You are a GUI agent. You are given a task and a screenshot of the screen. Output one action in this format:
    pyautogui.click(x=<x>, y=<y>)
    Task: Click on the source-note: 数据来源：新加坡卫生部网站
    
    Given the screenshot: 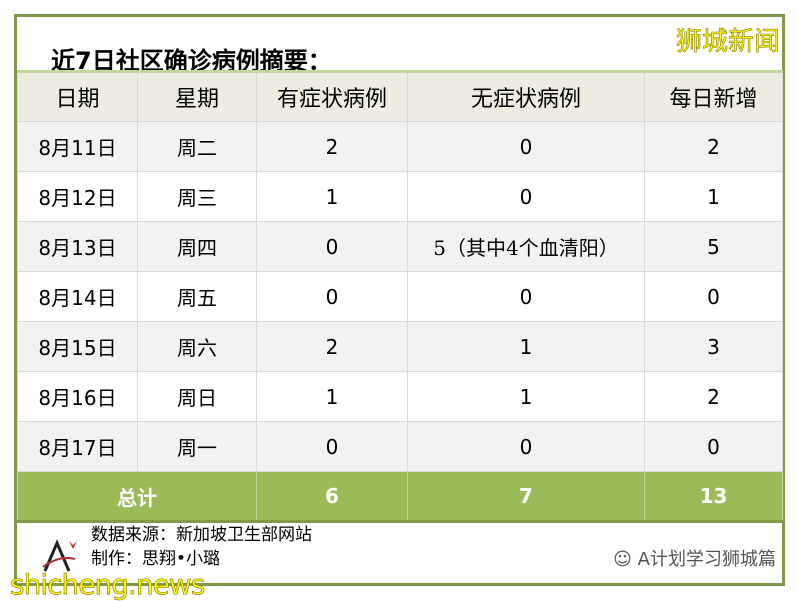 What is the action you would take?
    pyautogui.click(x=201, y=535)
    